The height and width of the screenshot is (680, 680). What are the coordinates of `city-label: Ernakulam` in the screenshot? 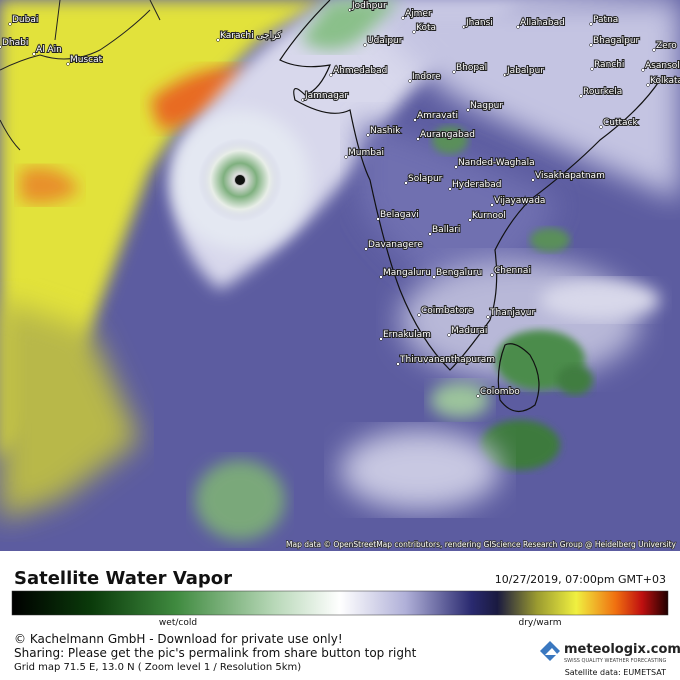 It's located at (407, 335).